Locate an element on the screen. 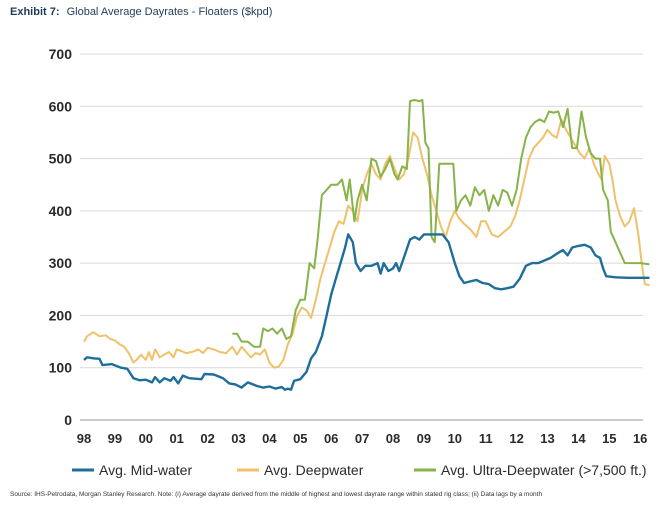 This screenshot has height=506, width=666. x-tick-label: 10 is located at coordinates (455, 438).